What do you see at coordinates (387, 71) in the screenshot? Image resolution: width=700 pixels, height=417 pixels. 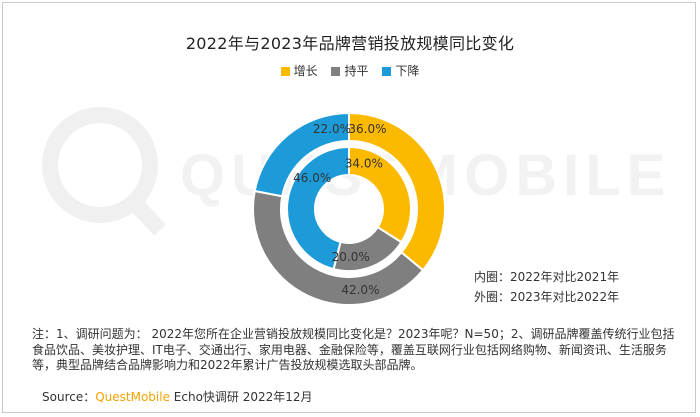 I see `legend-swatch-decline` at bounding box center [387, 71].